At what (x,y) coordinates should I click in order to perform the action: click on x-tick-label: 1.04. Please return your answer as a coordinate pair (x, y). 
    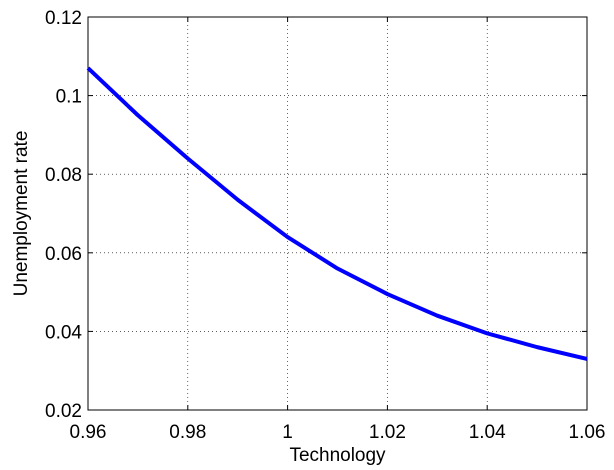
    Looking at the image, I should click on (487, 432).